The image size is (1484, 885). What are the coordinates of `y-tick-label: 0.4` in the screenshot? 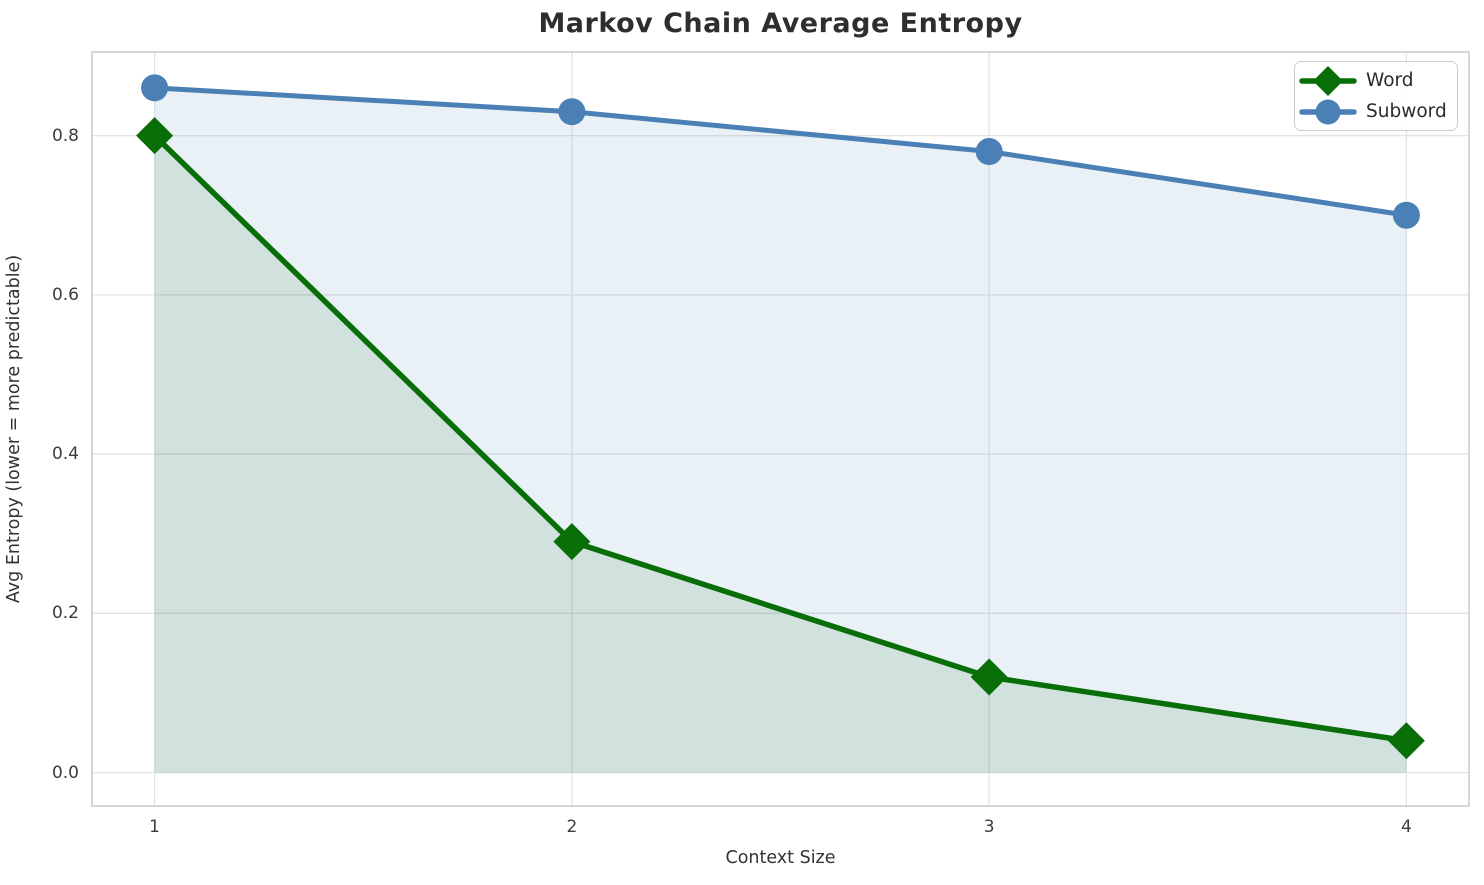 It's located at (65, 454).